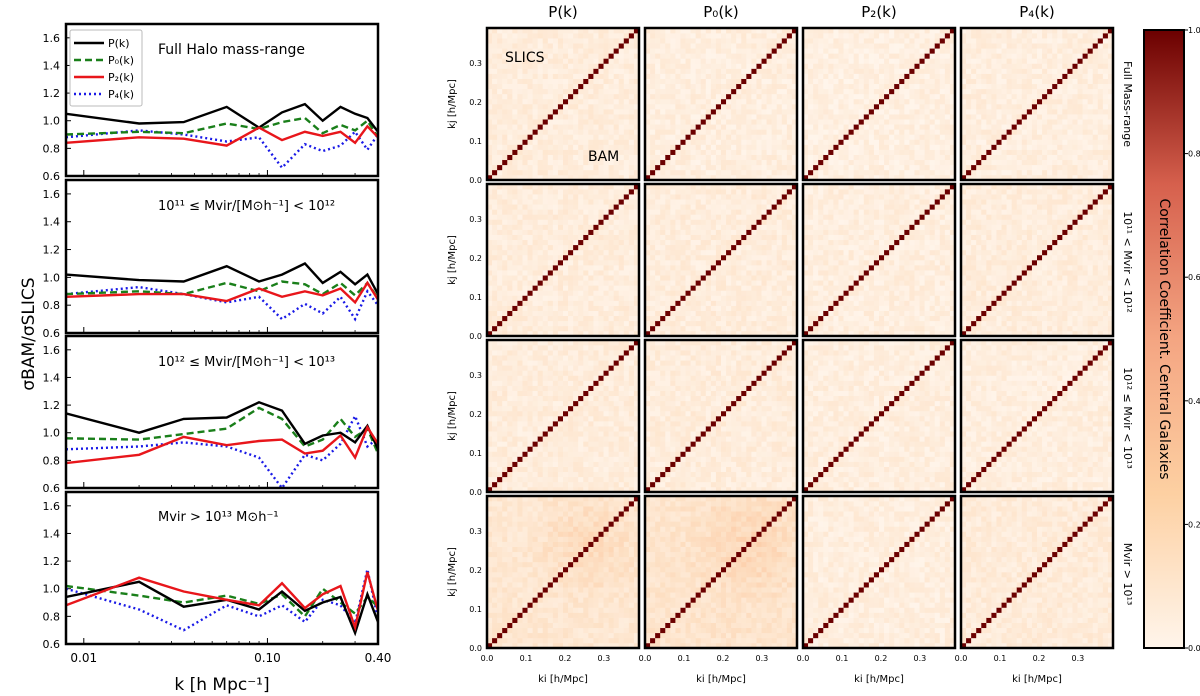 The image size is (1200, 696). I want to click on heatmap-ytick: 0.0, so click(475, 336).